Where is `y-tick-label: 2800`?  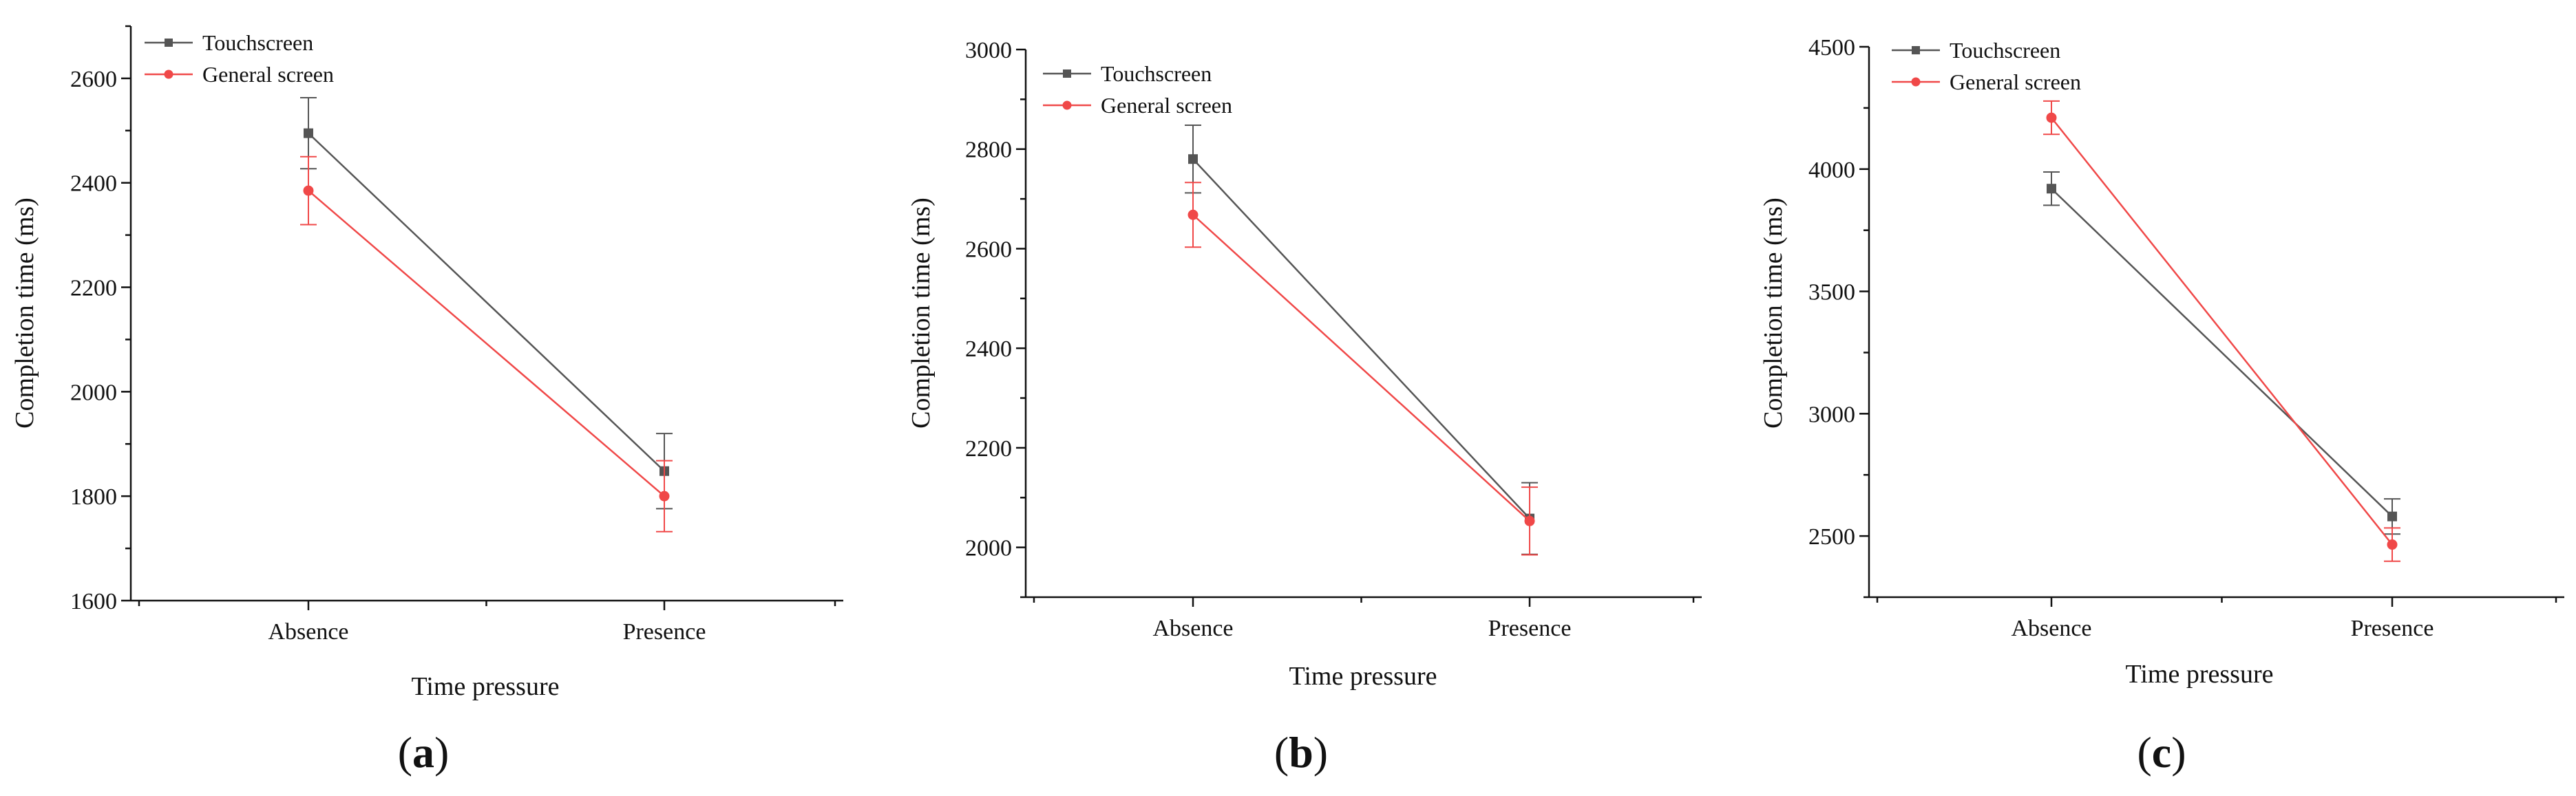
y-tick-label: 2800 is located at coordinates (989, 150).